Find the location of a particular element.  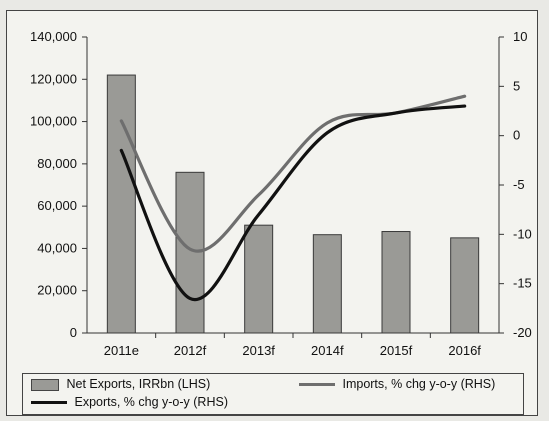

right-tick-label: -15 is located at coordinates (522, 283).